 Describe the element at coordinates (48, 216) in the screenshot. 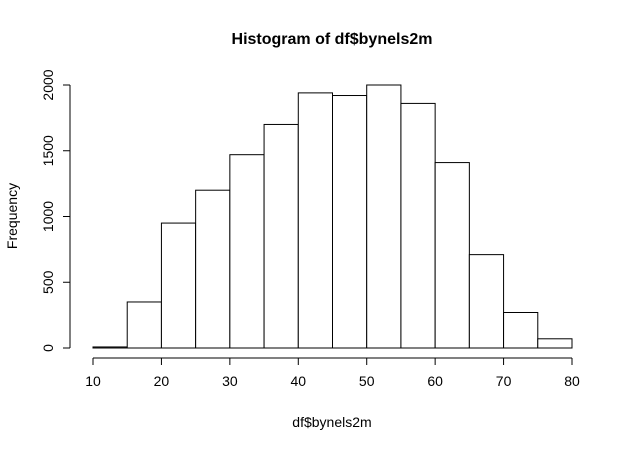

I see `y-tick-label: 1000` at that location.